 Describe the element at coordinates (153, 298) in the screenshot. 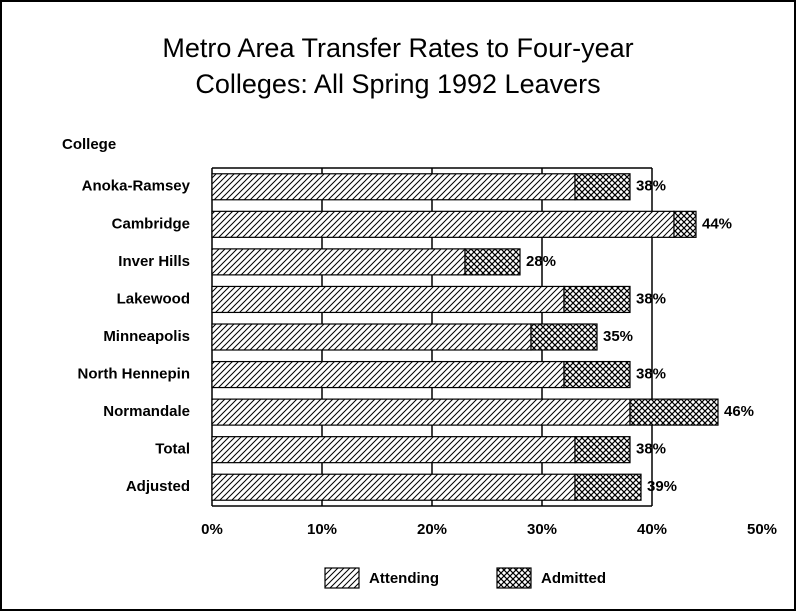

I see `y-tick-label: Lakewood` at that location.